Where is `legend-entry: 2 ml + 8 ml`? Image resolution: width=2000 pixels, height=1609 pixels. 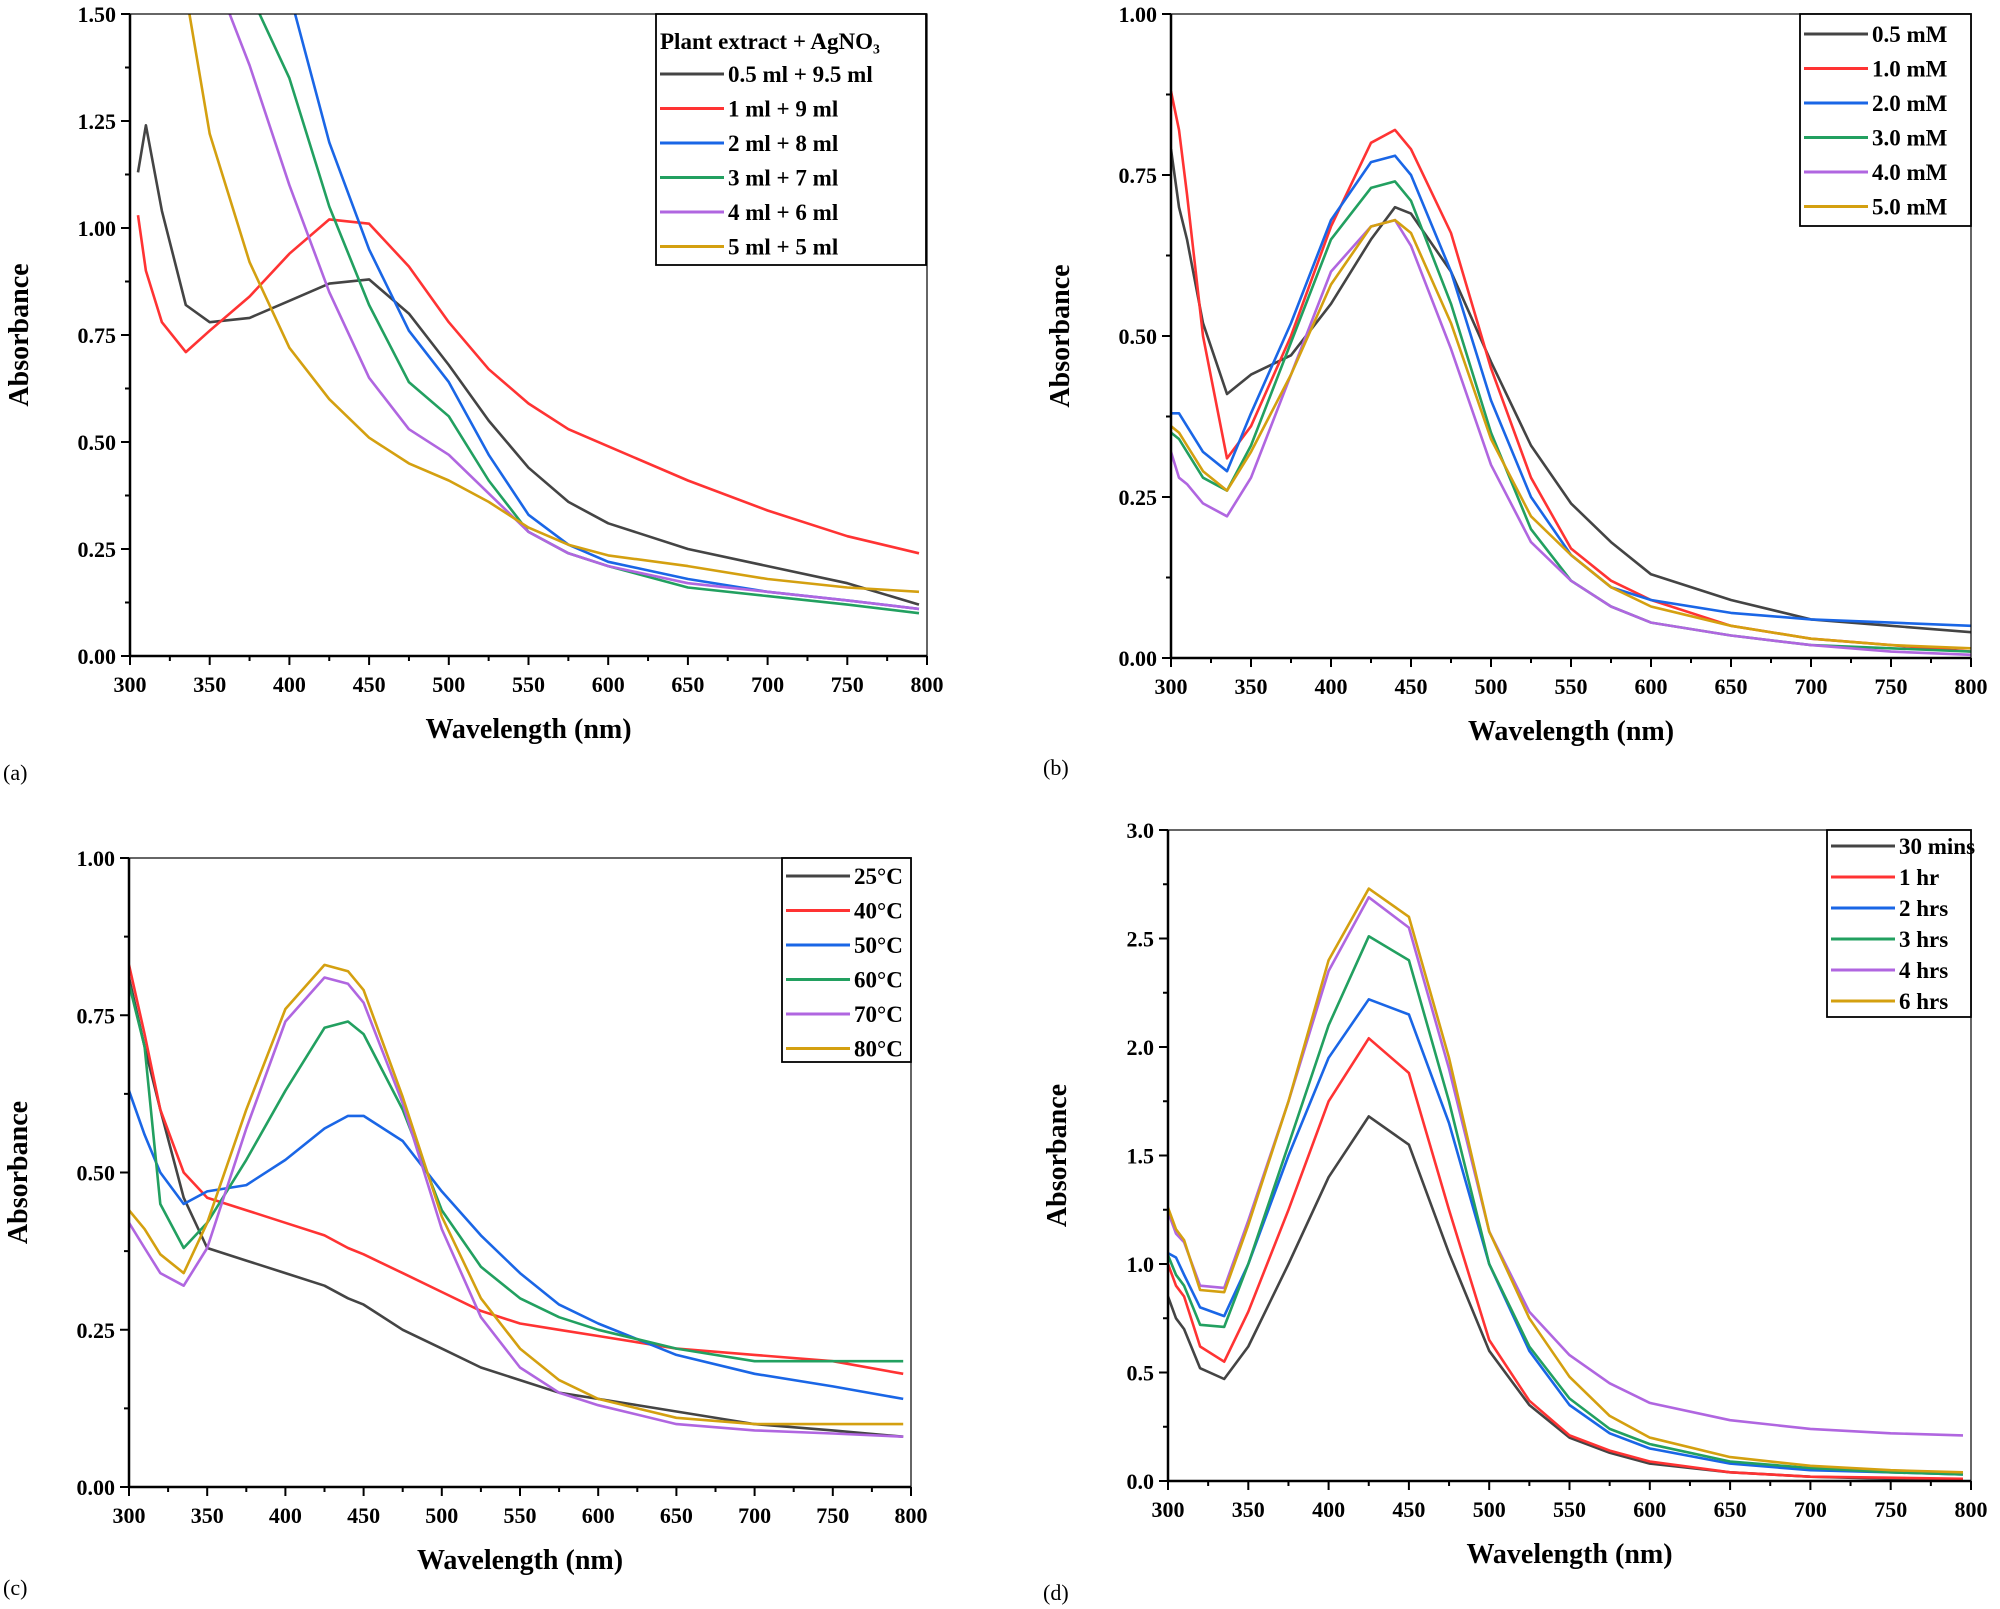 legend-entry: 2 ml + 8 ml is located at coordinates (783, 143).